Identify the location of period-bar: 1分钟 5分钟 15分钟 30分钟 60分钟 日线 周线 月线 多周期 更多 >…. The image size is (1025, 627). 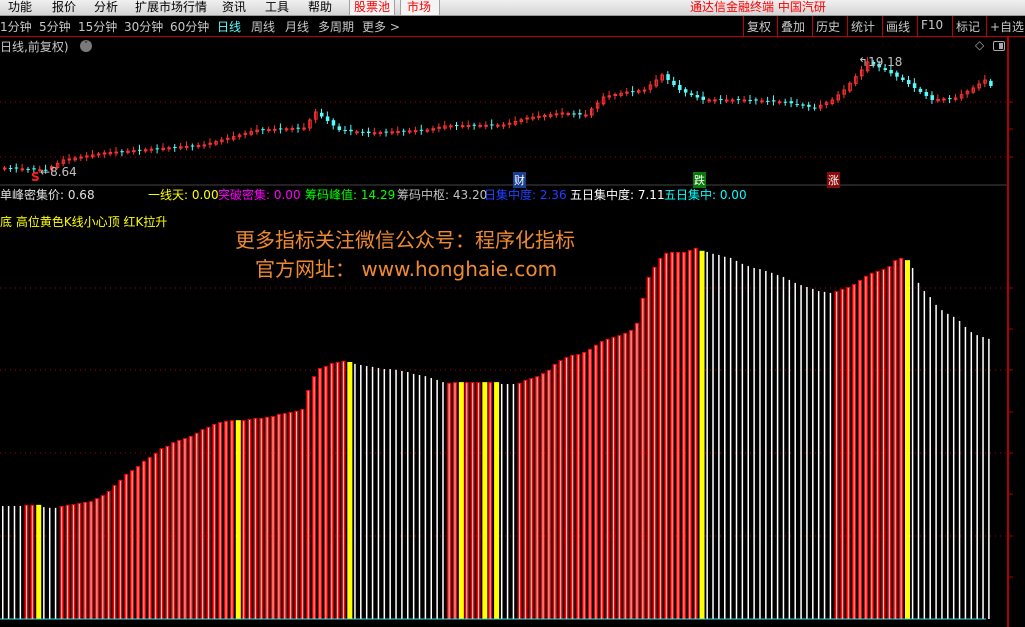
(512, 26).